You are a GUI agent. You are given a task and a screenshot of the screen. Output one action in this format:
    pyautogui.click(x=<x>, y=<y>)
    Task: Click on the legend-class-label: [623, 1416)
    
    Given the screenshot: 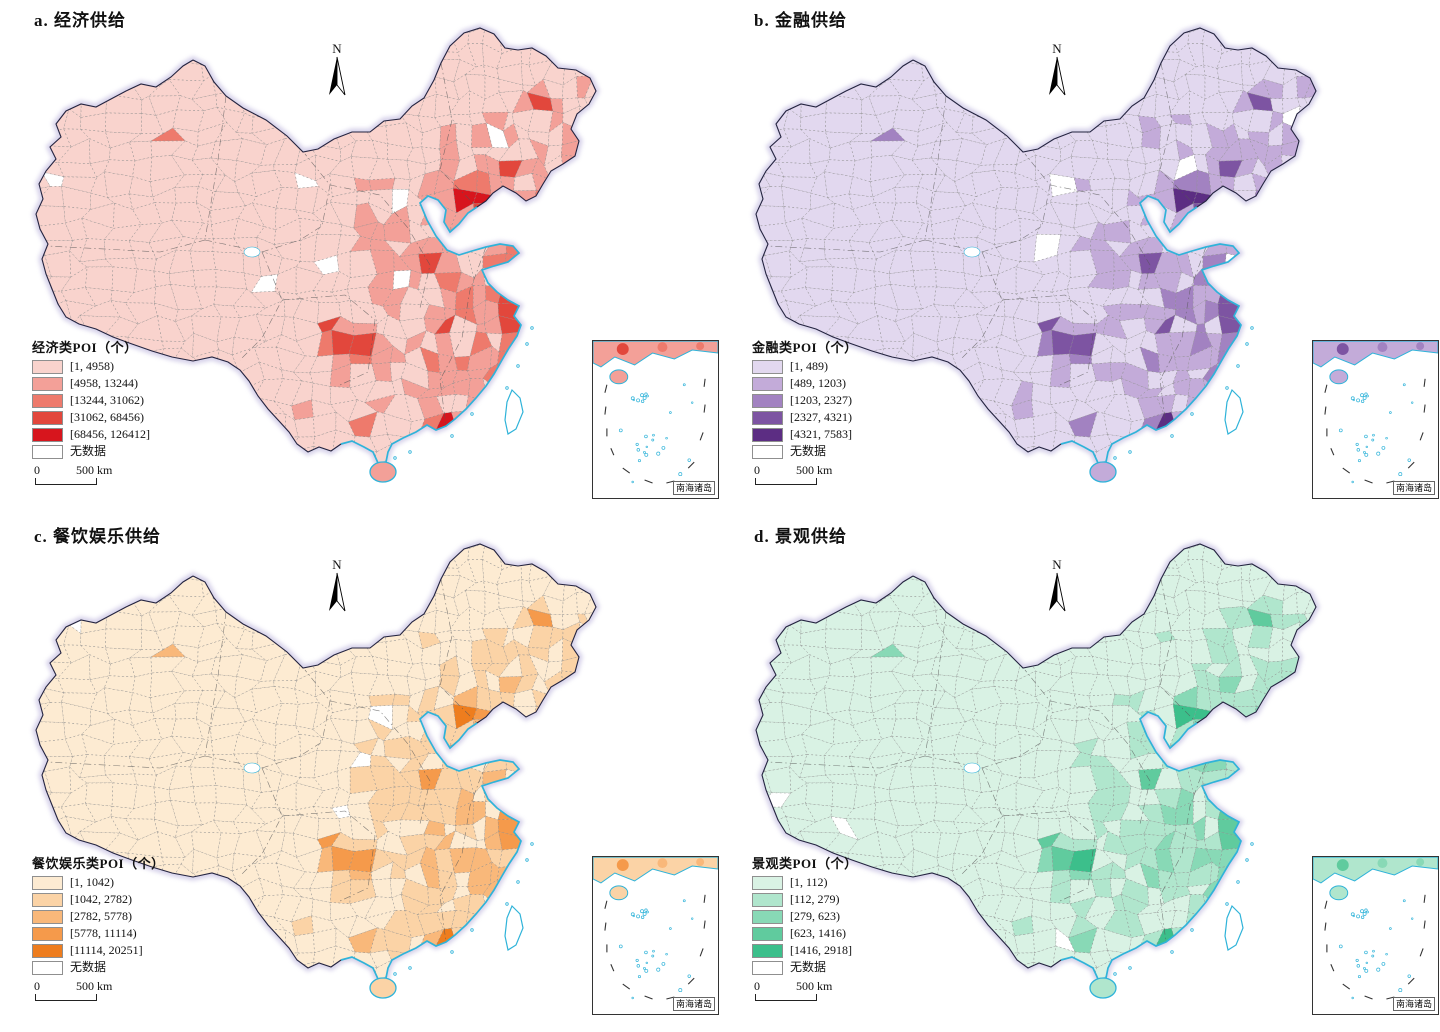 What is the action you would take?
    pyautogui.click(x=818, y=933)
    